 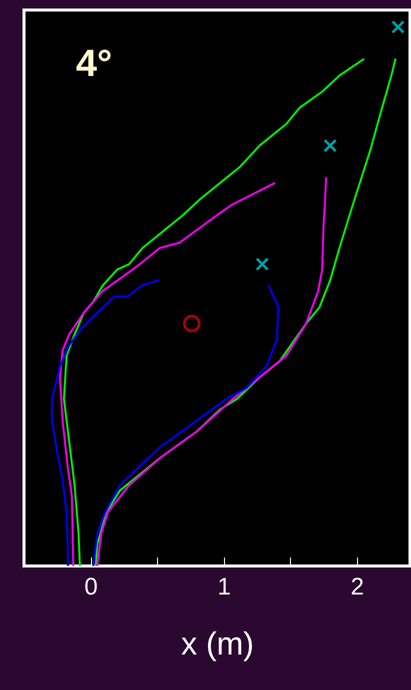 I want to click on annotation: 4°, so click(x=94, y=64).